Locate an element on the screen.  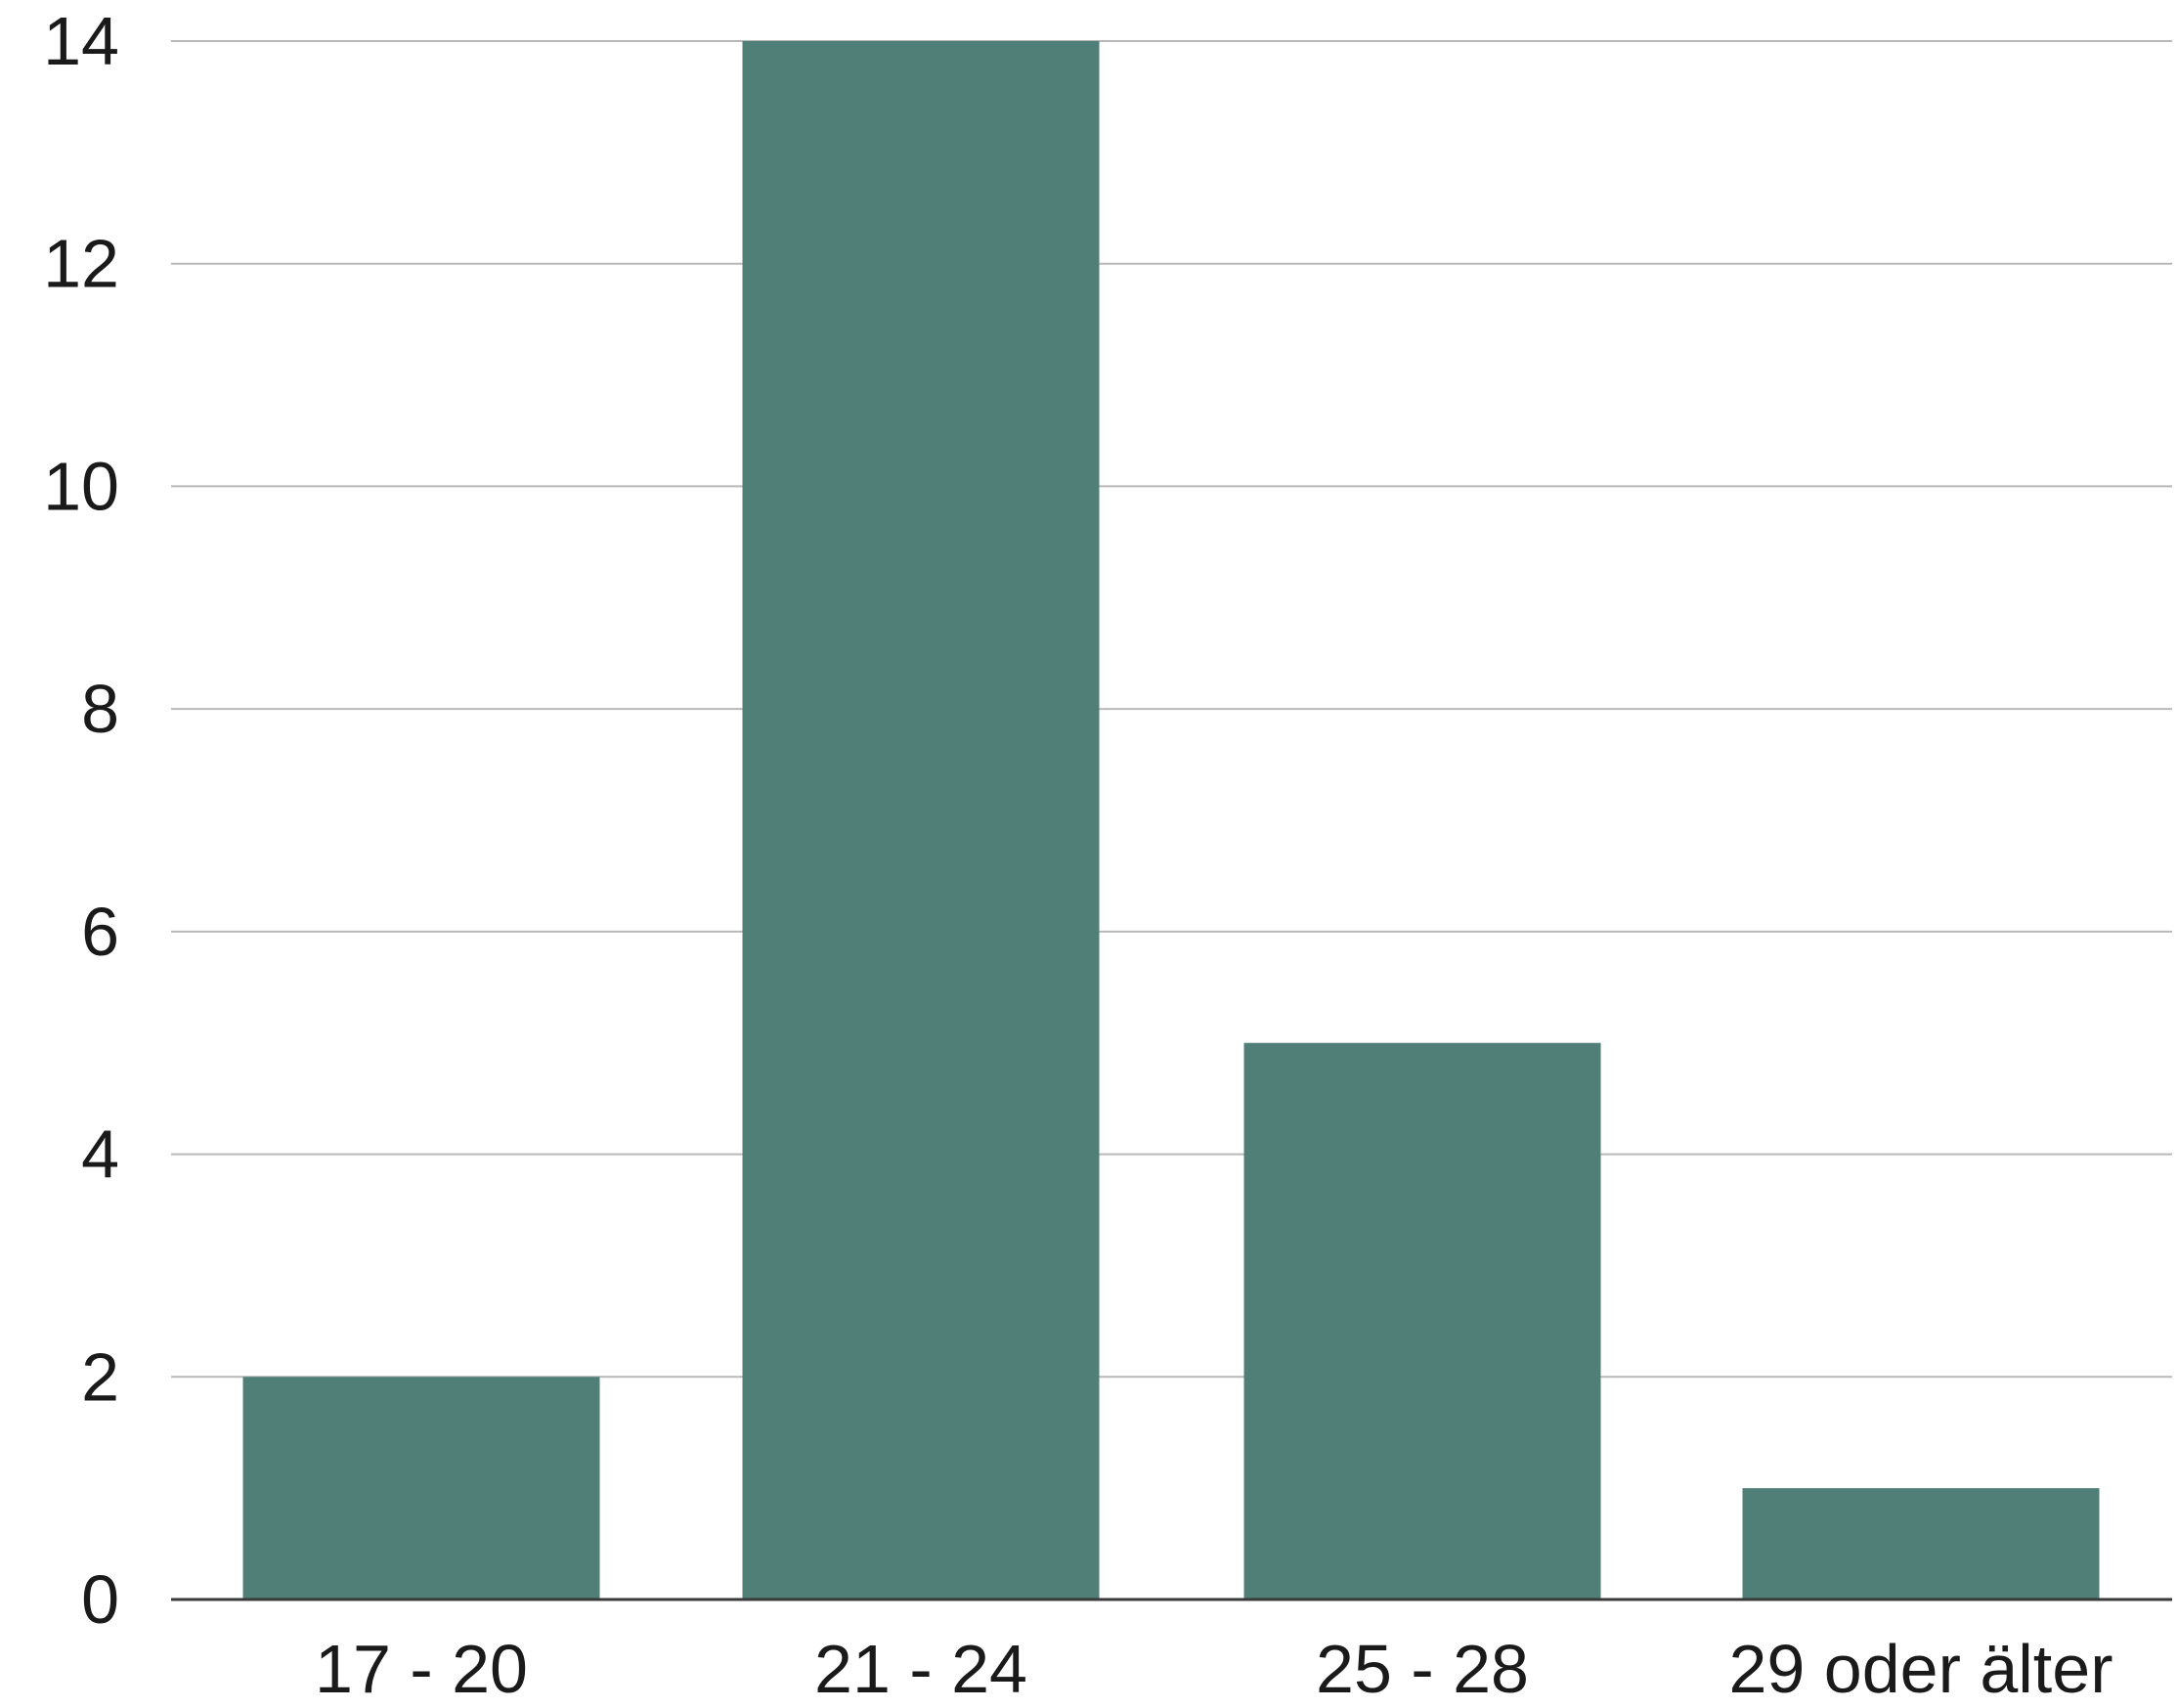
y-tick-label: 10 is located at coordinates (81, 486).